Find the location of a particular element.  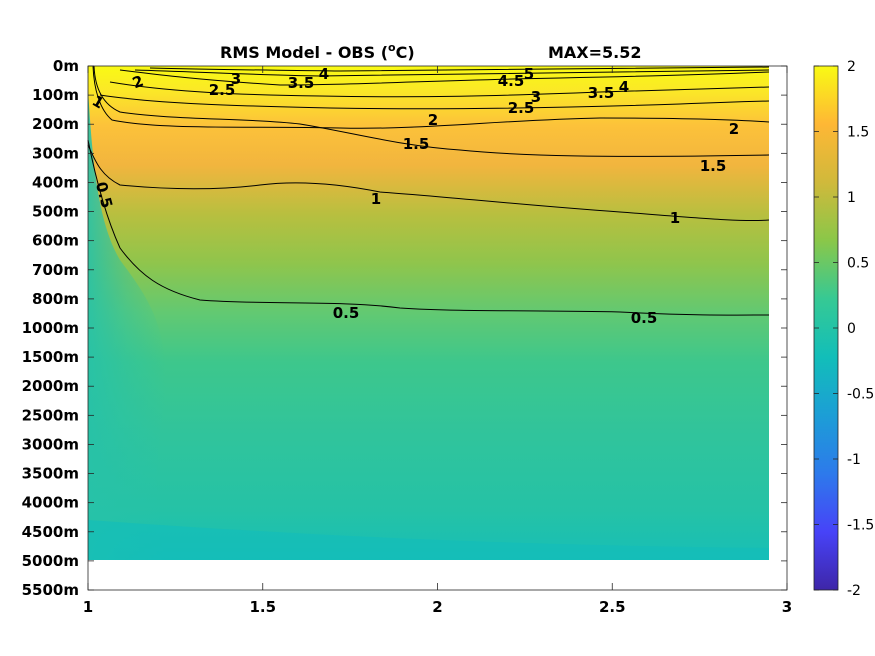

y-tick-label: 3000m is located at coordinates (50, 444).